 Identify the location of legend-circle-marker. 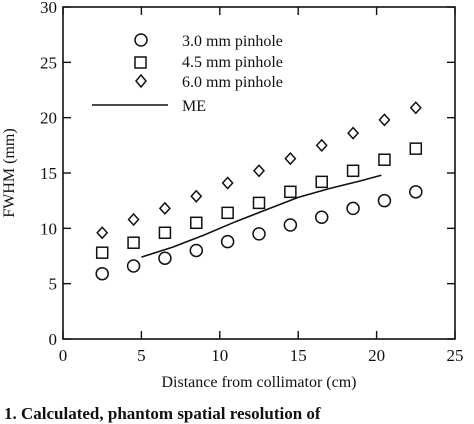
(141, 40).